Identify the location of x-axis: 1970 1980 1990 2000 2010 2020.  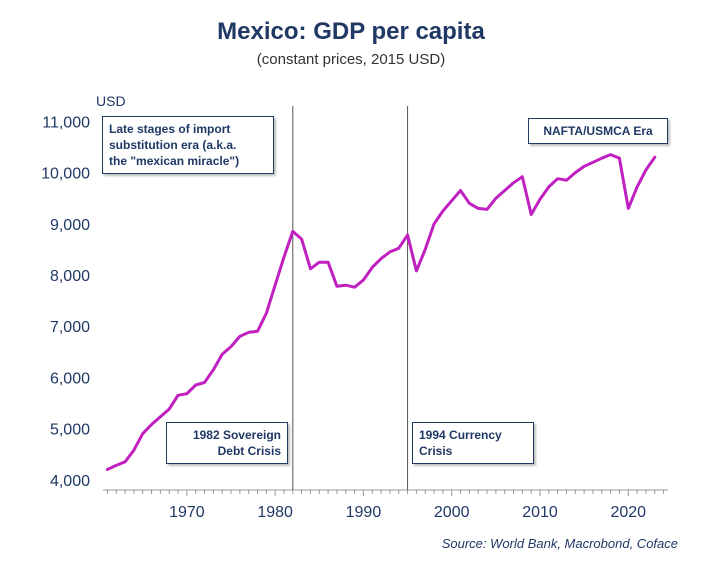
(385, 505).